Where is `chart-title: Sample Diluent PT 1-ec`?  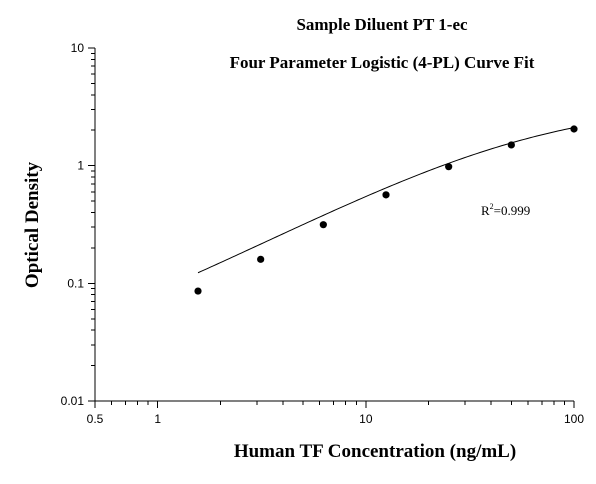
chart-title: Sample Diluent PT 1-ec is located at coordinates (382, 24).